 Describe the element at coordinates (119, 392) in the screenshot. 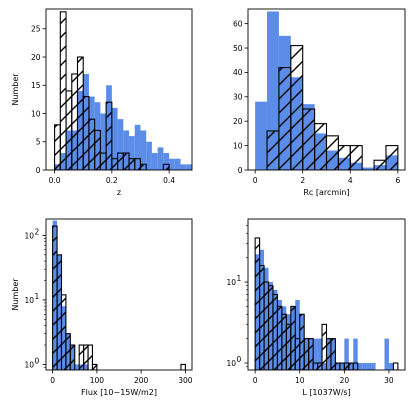

I see `x-axis-label: Flux [10−15W/m2]` at that location.